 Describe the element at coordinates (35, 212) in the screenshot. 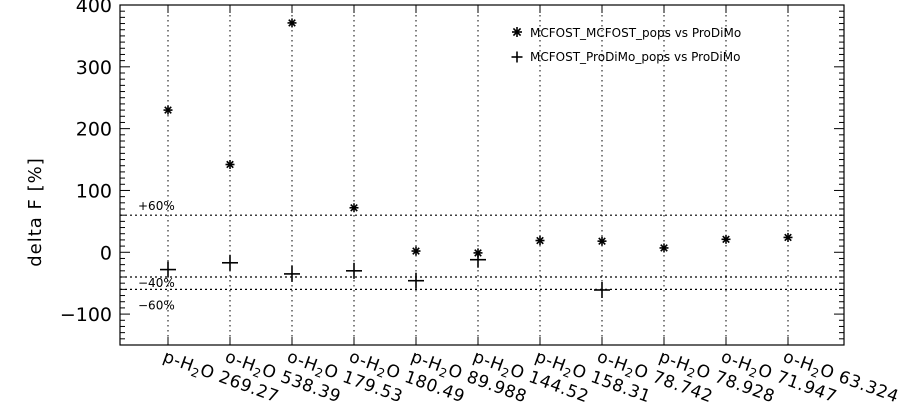

I see `y-axis-label: delta F [%]` at that location.